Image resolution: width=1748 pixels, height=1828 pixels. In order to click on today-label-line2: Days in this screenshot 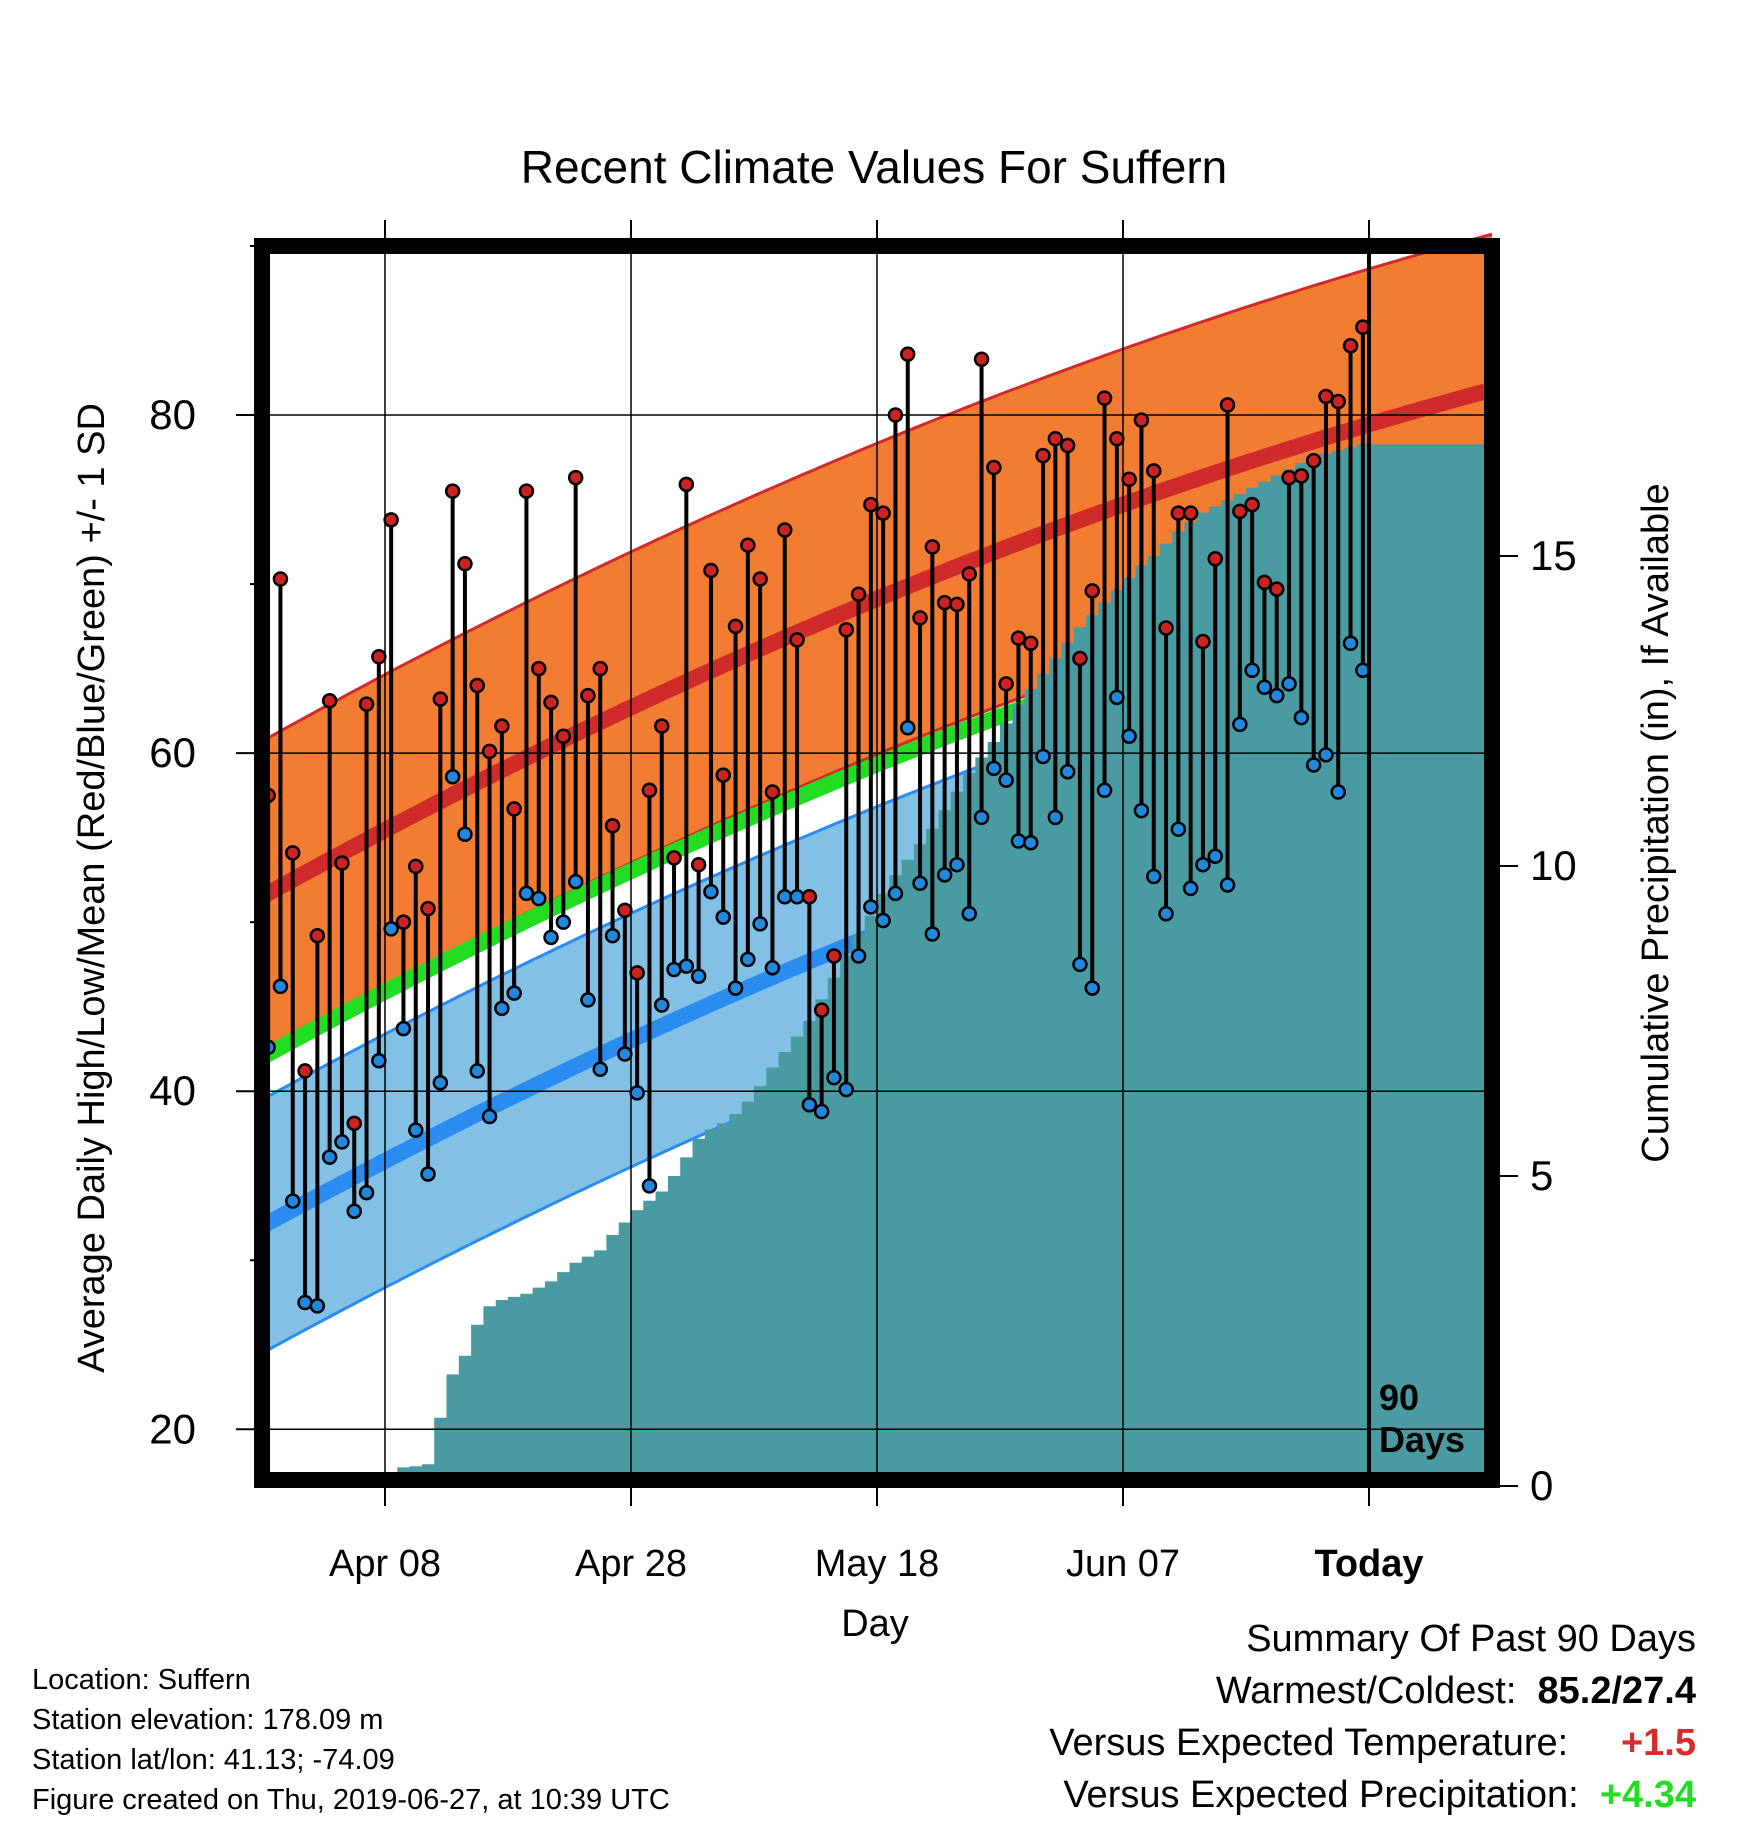, I will do `click(1422, 1439)`.